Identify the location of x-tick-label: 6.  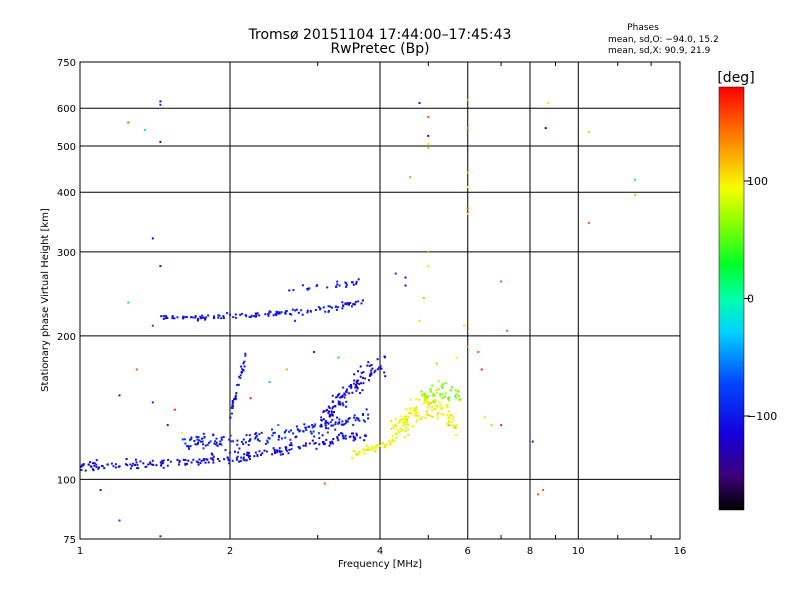
(468, 551).